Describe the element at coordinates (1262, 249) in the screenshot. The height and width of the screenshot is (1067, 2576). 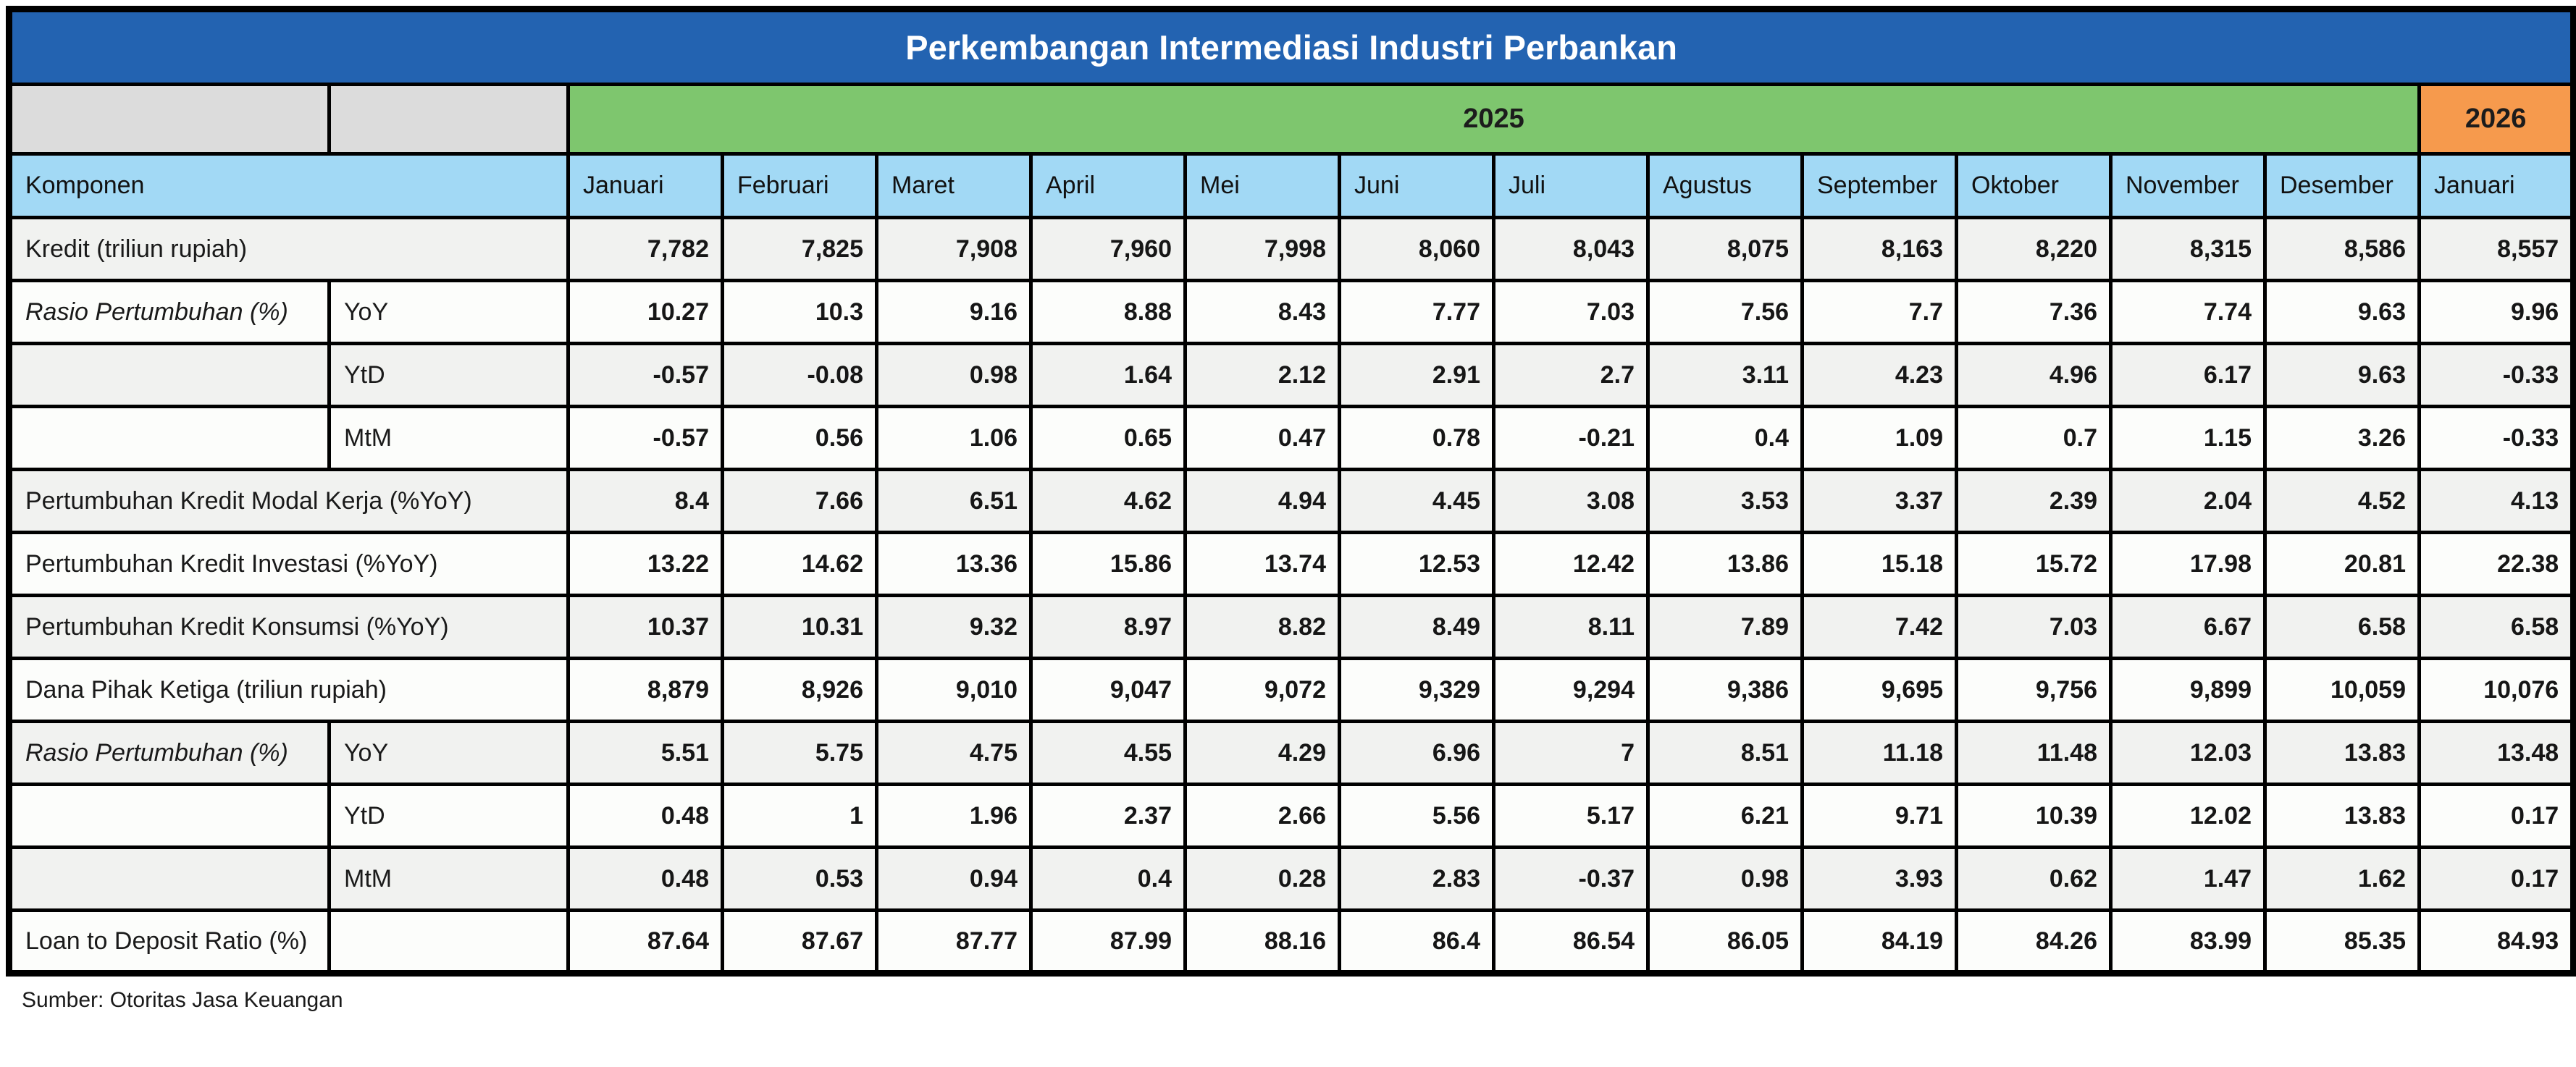
I see `value-cell: 7,998` at that location.